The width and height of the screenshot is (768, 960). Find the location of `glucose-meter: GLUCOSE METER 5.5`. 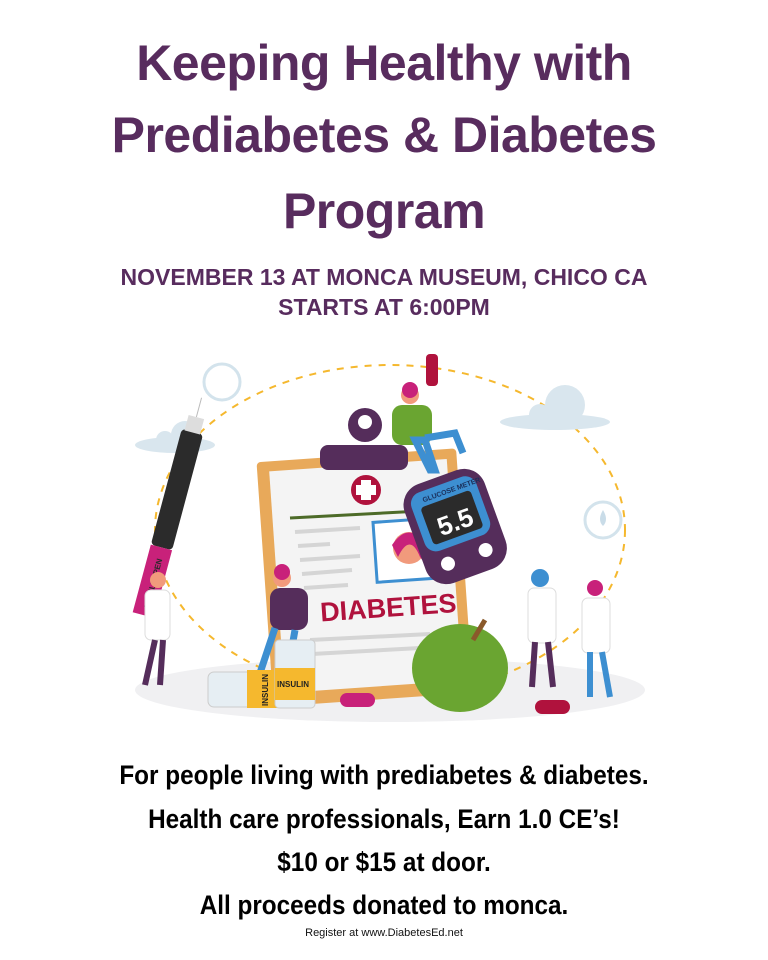

glucose-meter: GLUCOSE METER 5.5 is located at coordinates (455, 526).